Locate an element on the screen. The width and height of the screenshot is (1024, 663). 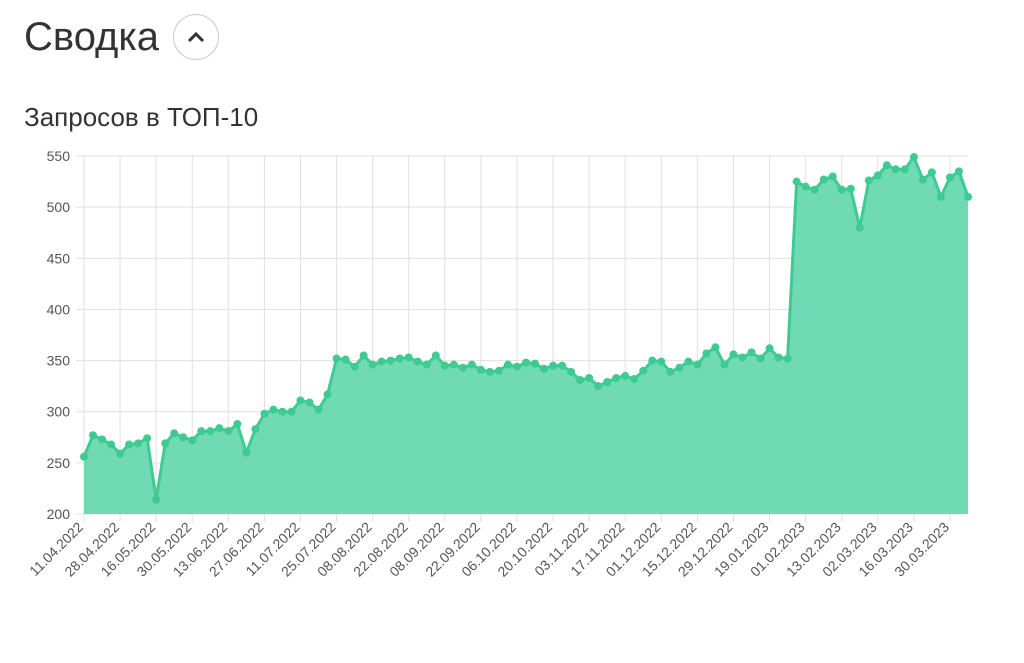
y-tick-label: 550 is located at coordinates (59, 156).